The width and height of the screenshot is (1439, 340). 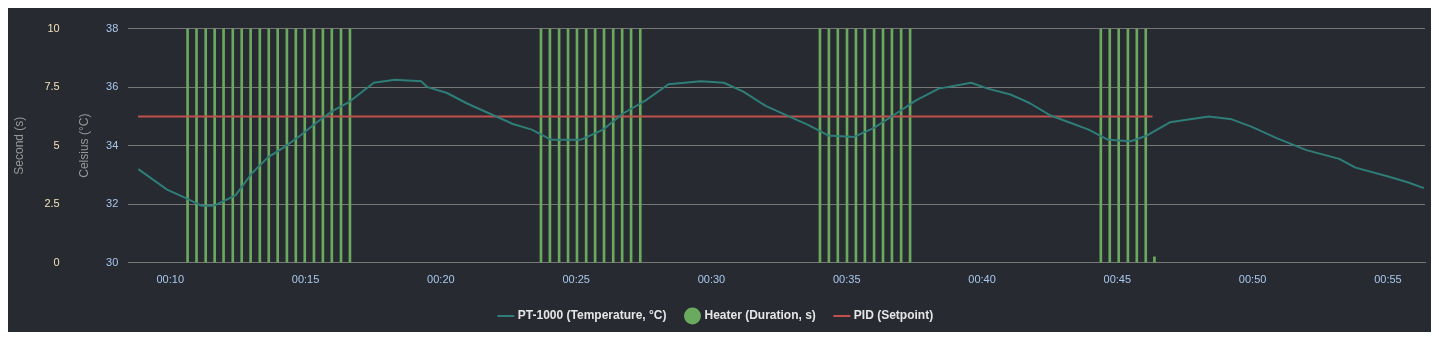 What do you see at coordinates (982, 279) in the screenshot?
I see `x-tick-label: 00:40` at bounding box center [982, 279].